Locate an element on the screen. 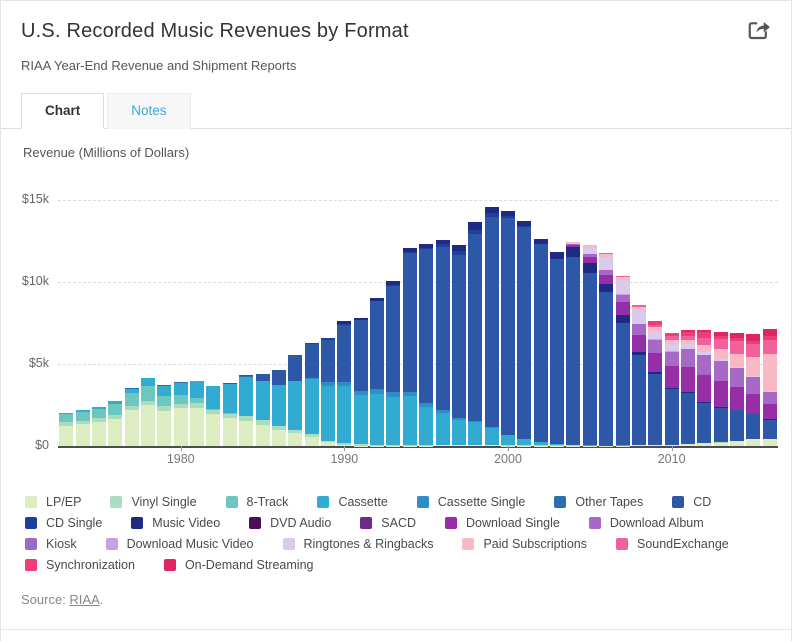 The width and height of the screenshot is (792, 641). legend-item: DVD Audio is located at coordinates (290, 523).